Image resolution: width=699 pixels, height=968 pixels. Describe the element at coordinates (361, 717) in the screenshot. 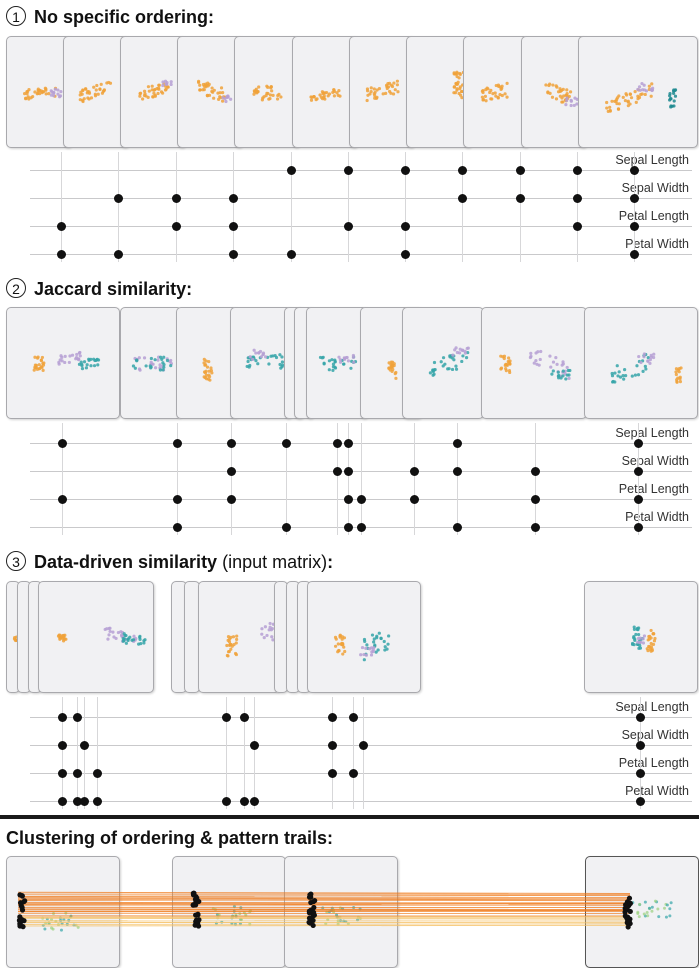

I see `dimension-row-line` at that location.